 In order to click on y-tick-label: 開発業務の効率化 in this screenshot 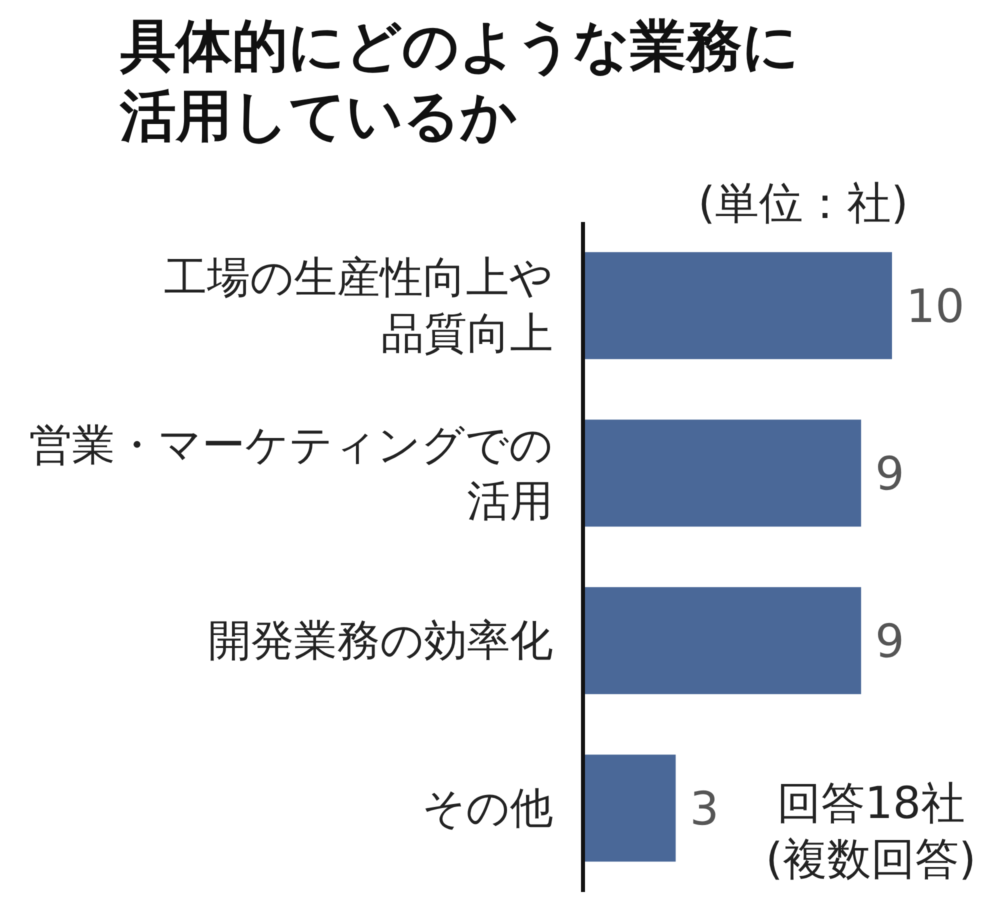, I will do `click(380, 641)`.